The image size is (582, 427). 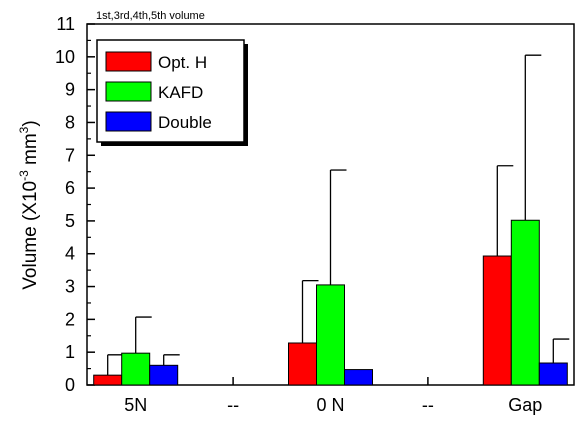 What do you see at coordinates (70, 385) in the screenshot?
I see `y-tick-label: 0` at bounding box center [70, 385].